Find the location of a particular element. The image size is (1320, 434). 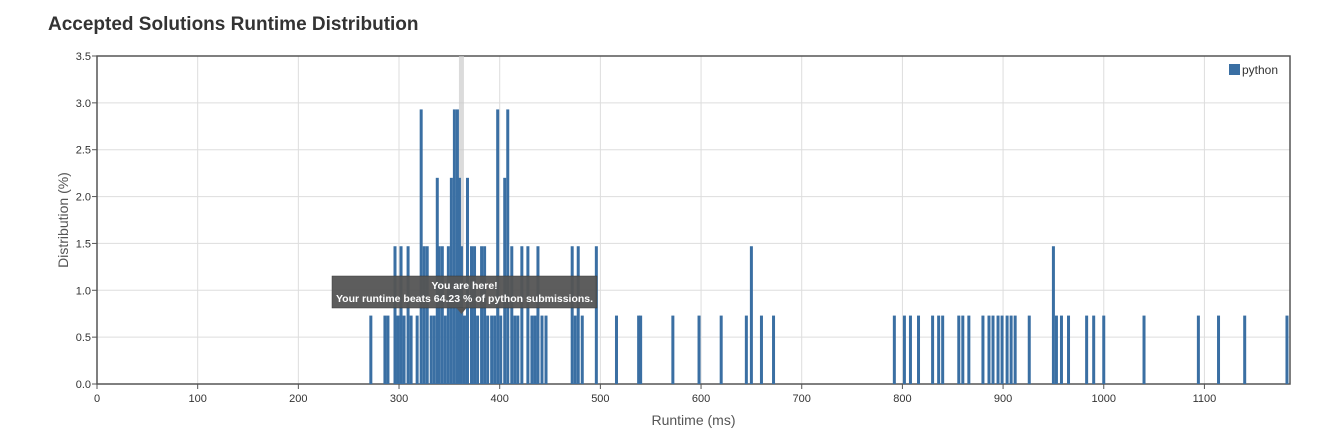

y-axis-ticks: 0.0 0.5 1.0 1.5 2.0 2.5 3.0 3.5 is located at coordinates (86, 221).